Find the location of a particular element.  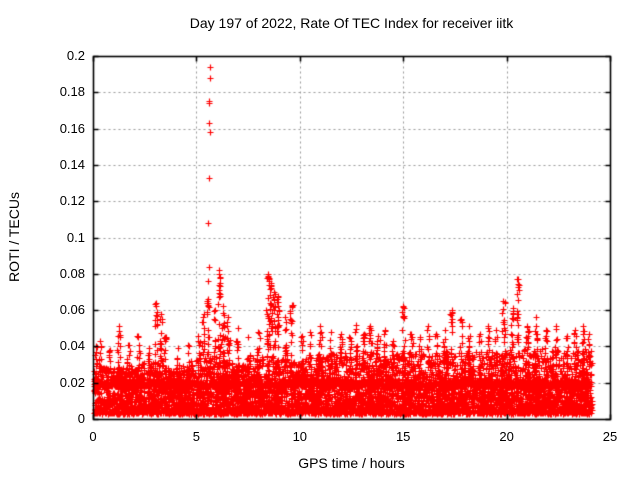

x-tick-label: 5 is located at coordinates (196, 436).